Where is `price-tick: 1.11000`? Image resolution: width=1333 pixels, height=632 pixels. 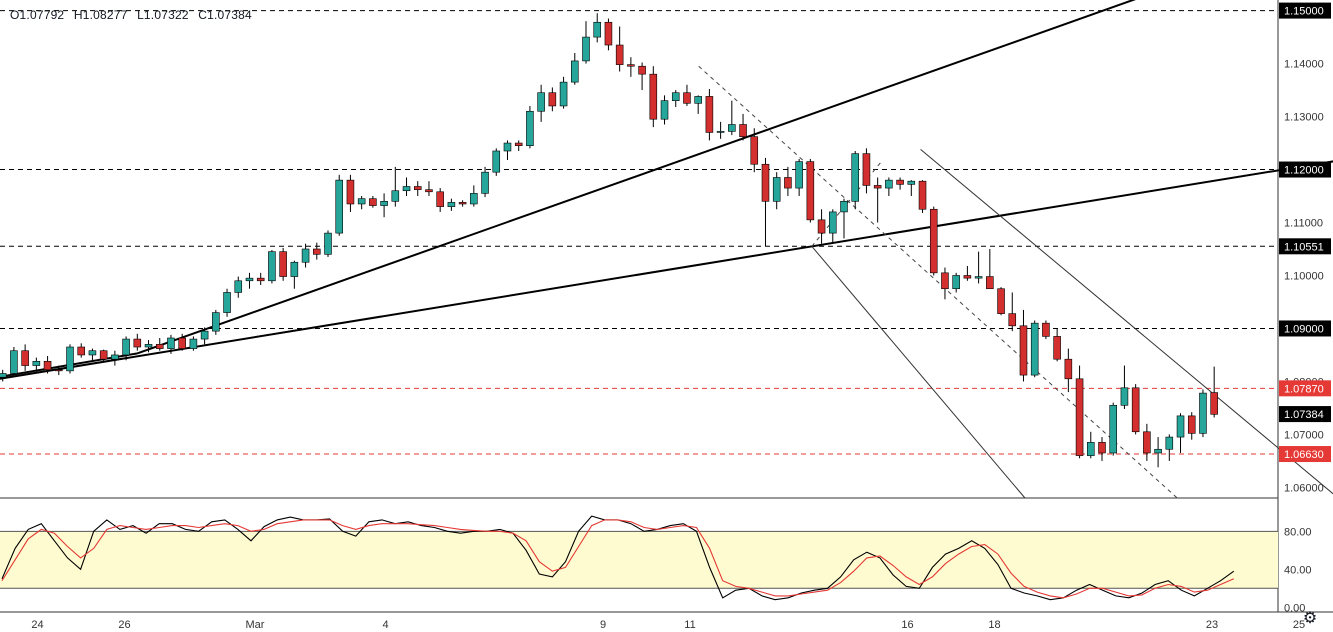
price-tick: 1.11000 is located at coordinates (1303, 224).